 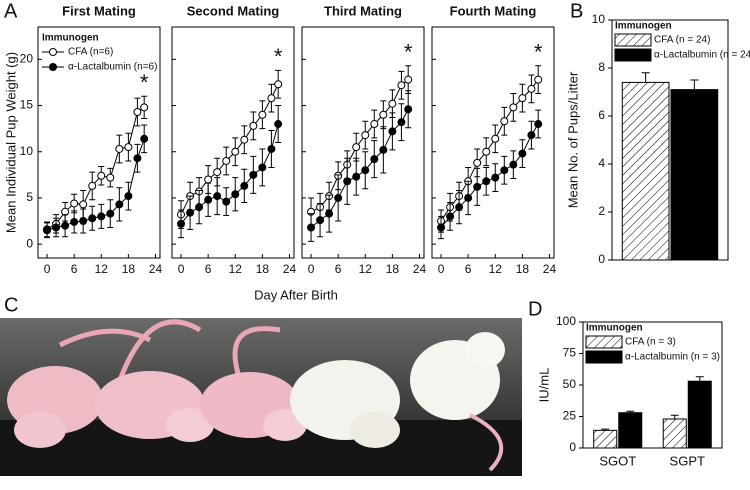 What do you see at coordinates (570, 416) in the screenshot?
I see `y-tick-label: 25` at bounding box center [570, 416].